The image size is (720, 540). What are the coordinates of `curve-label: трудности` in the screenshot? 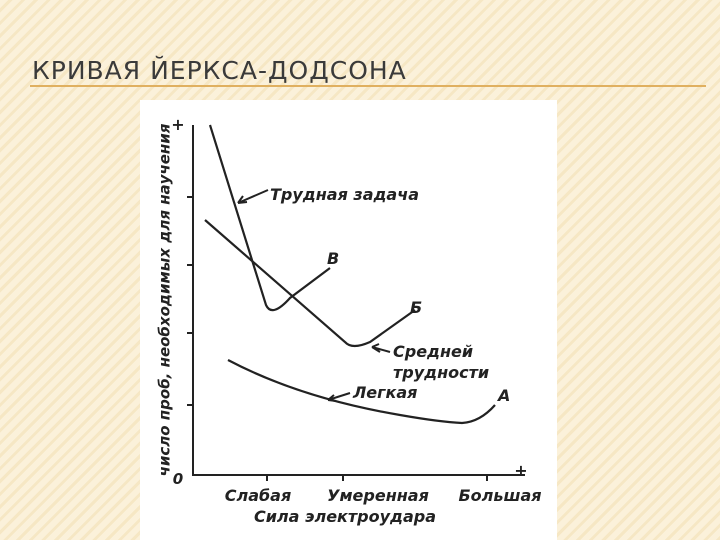 It's located at (441, 372).